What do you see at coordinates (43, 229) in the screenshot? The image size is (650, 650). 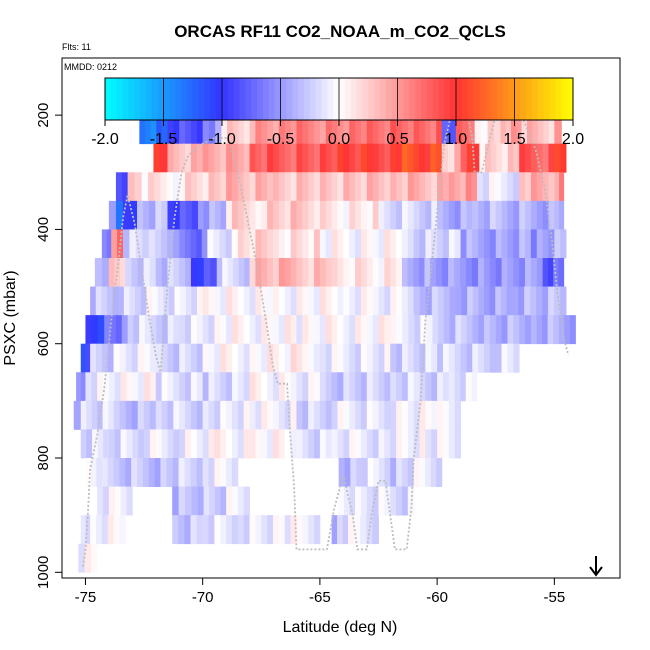 I see `y-tick-label: 400` at bounding box center [43, 229].